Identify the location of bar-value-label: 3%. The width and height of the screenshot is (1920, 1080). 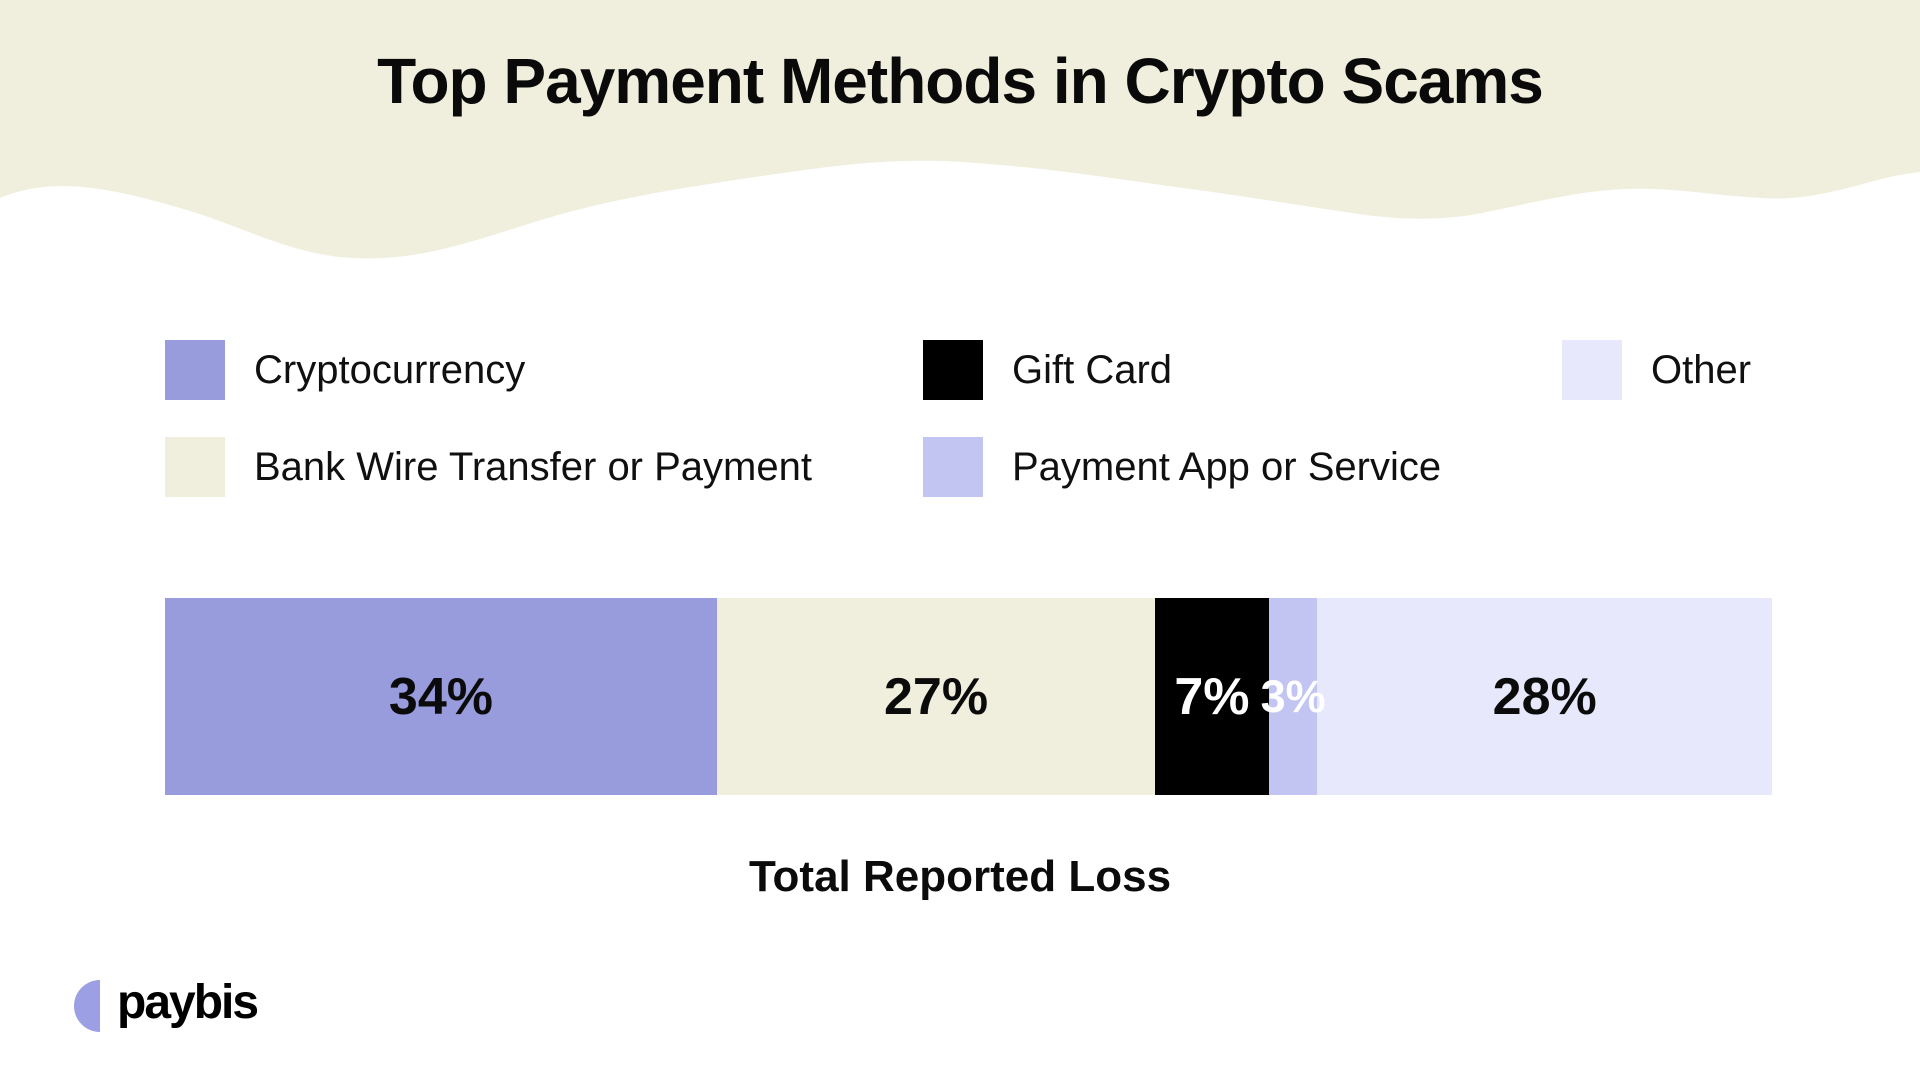
(1293, 696).